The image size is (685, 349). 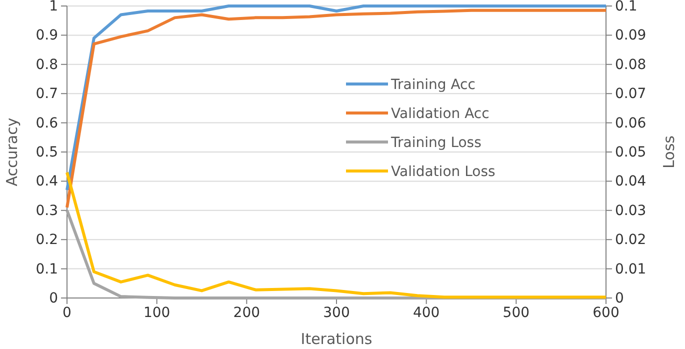 I want to click on y2-tick-label: 0.08, so click(x=630, y=64).